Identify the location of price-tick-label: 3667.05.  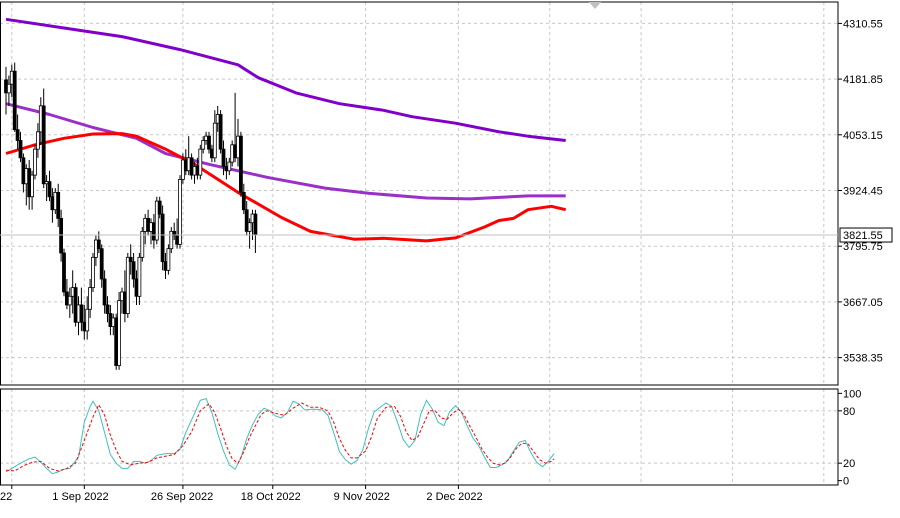
(863, 303).